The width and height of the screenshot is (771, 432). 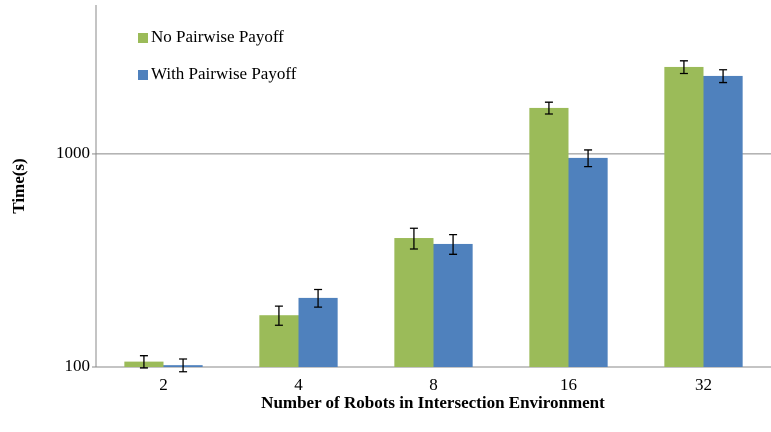 What do you see at coordinates (224, 73) in the screenshot?
I see `legend-label: With Pairwise Payoff` at bounding box center [224, 73].